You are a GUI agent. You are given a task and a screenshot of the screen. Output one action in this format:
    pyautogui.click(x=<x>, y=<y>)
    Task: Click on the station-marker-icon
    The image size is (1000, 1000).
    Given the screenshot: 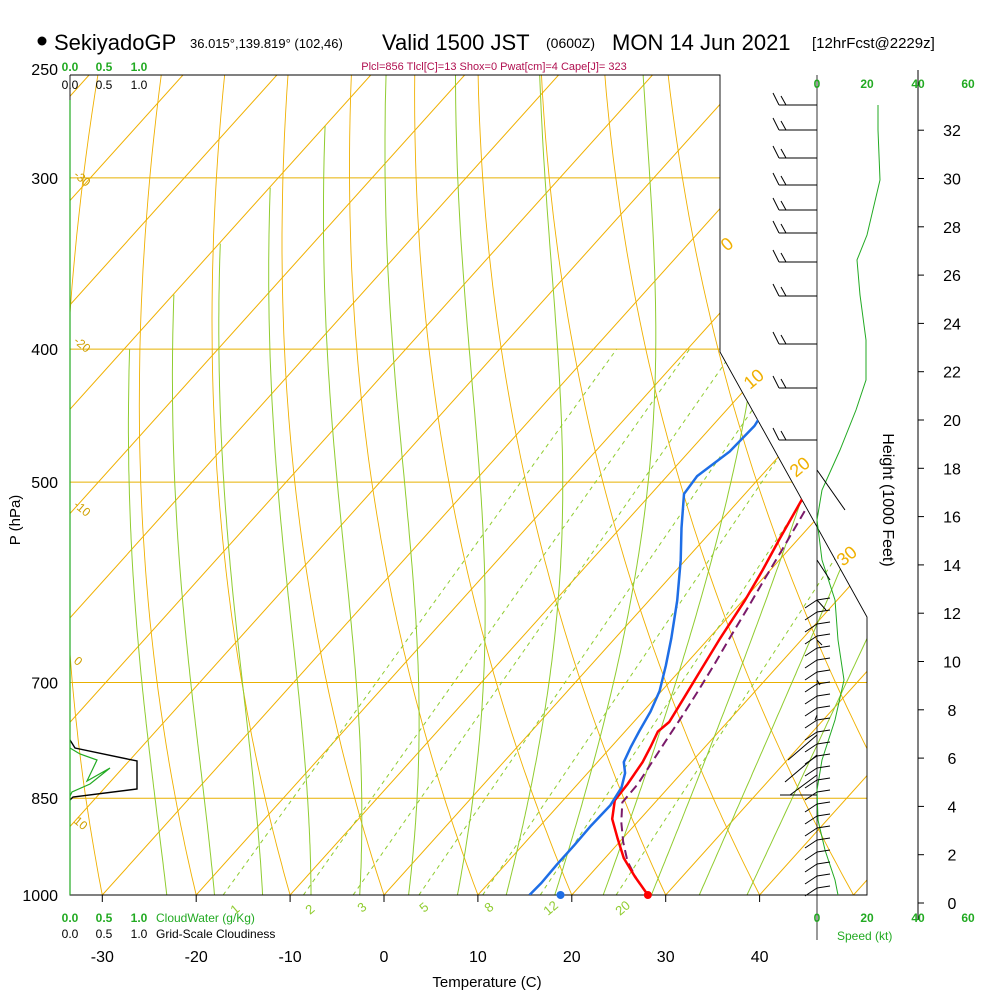 What is the action you would take?
    pyautogui.click(x=42, y=41)
    